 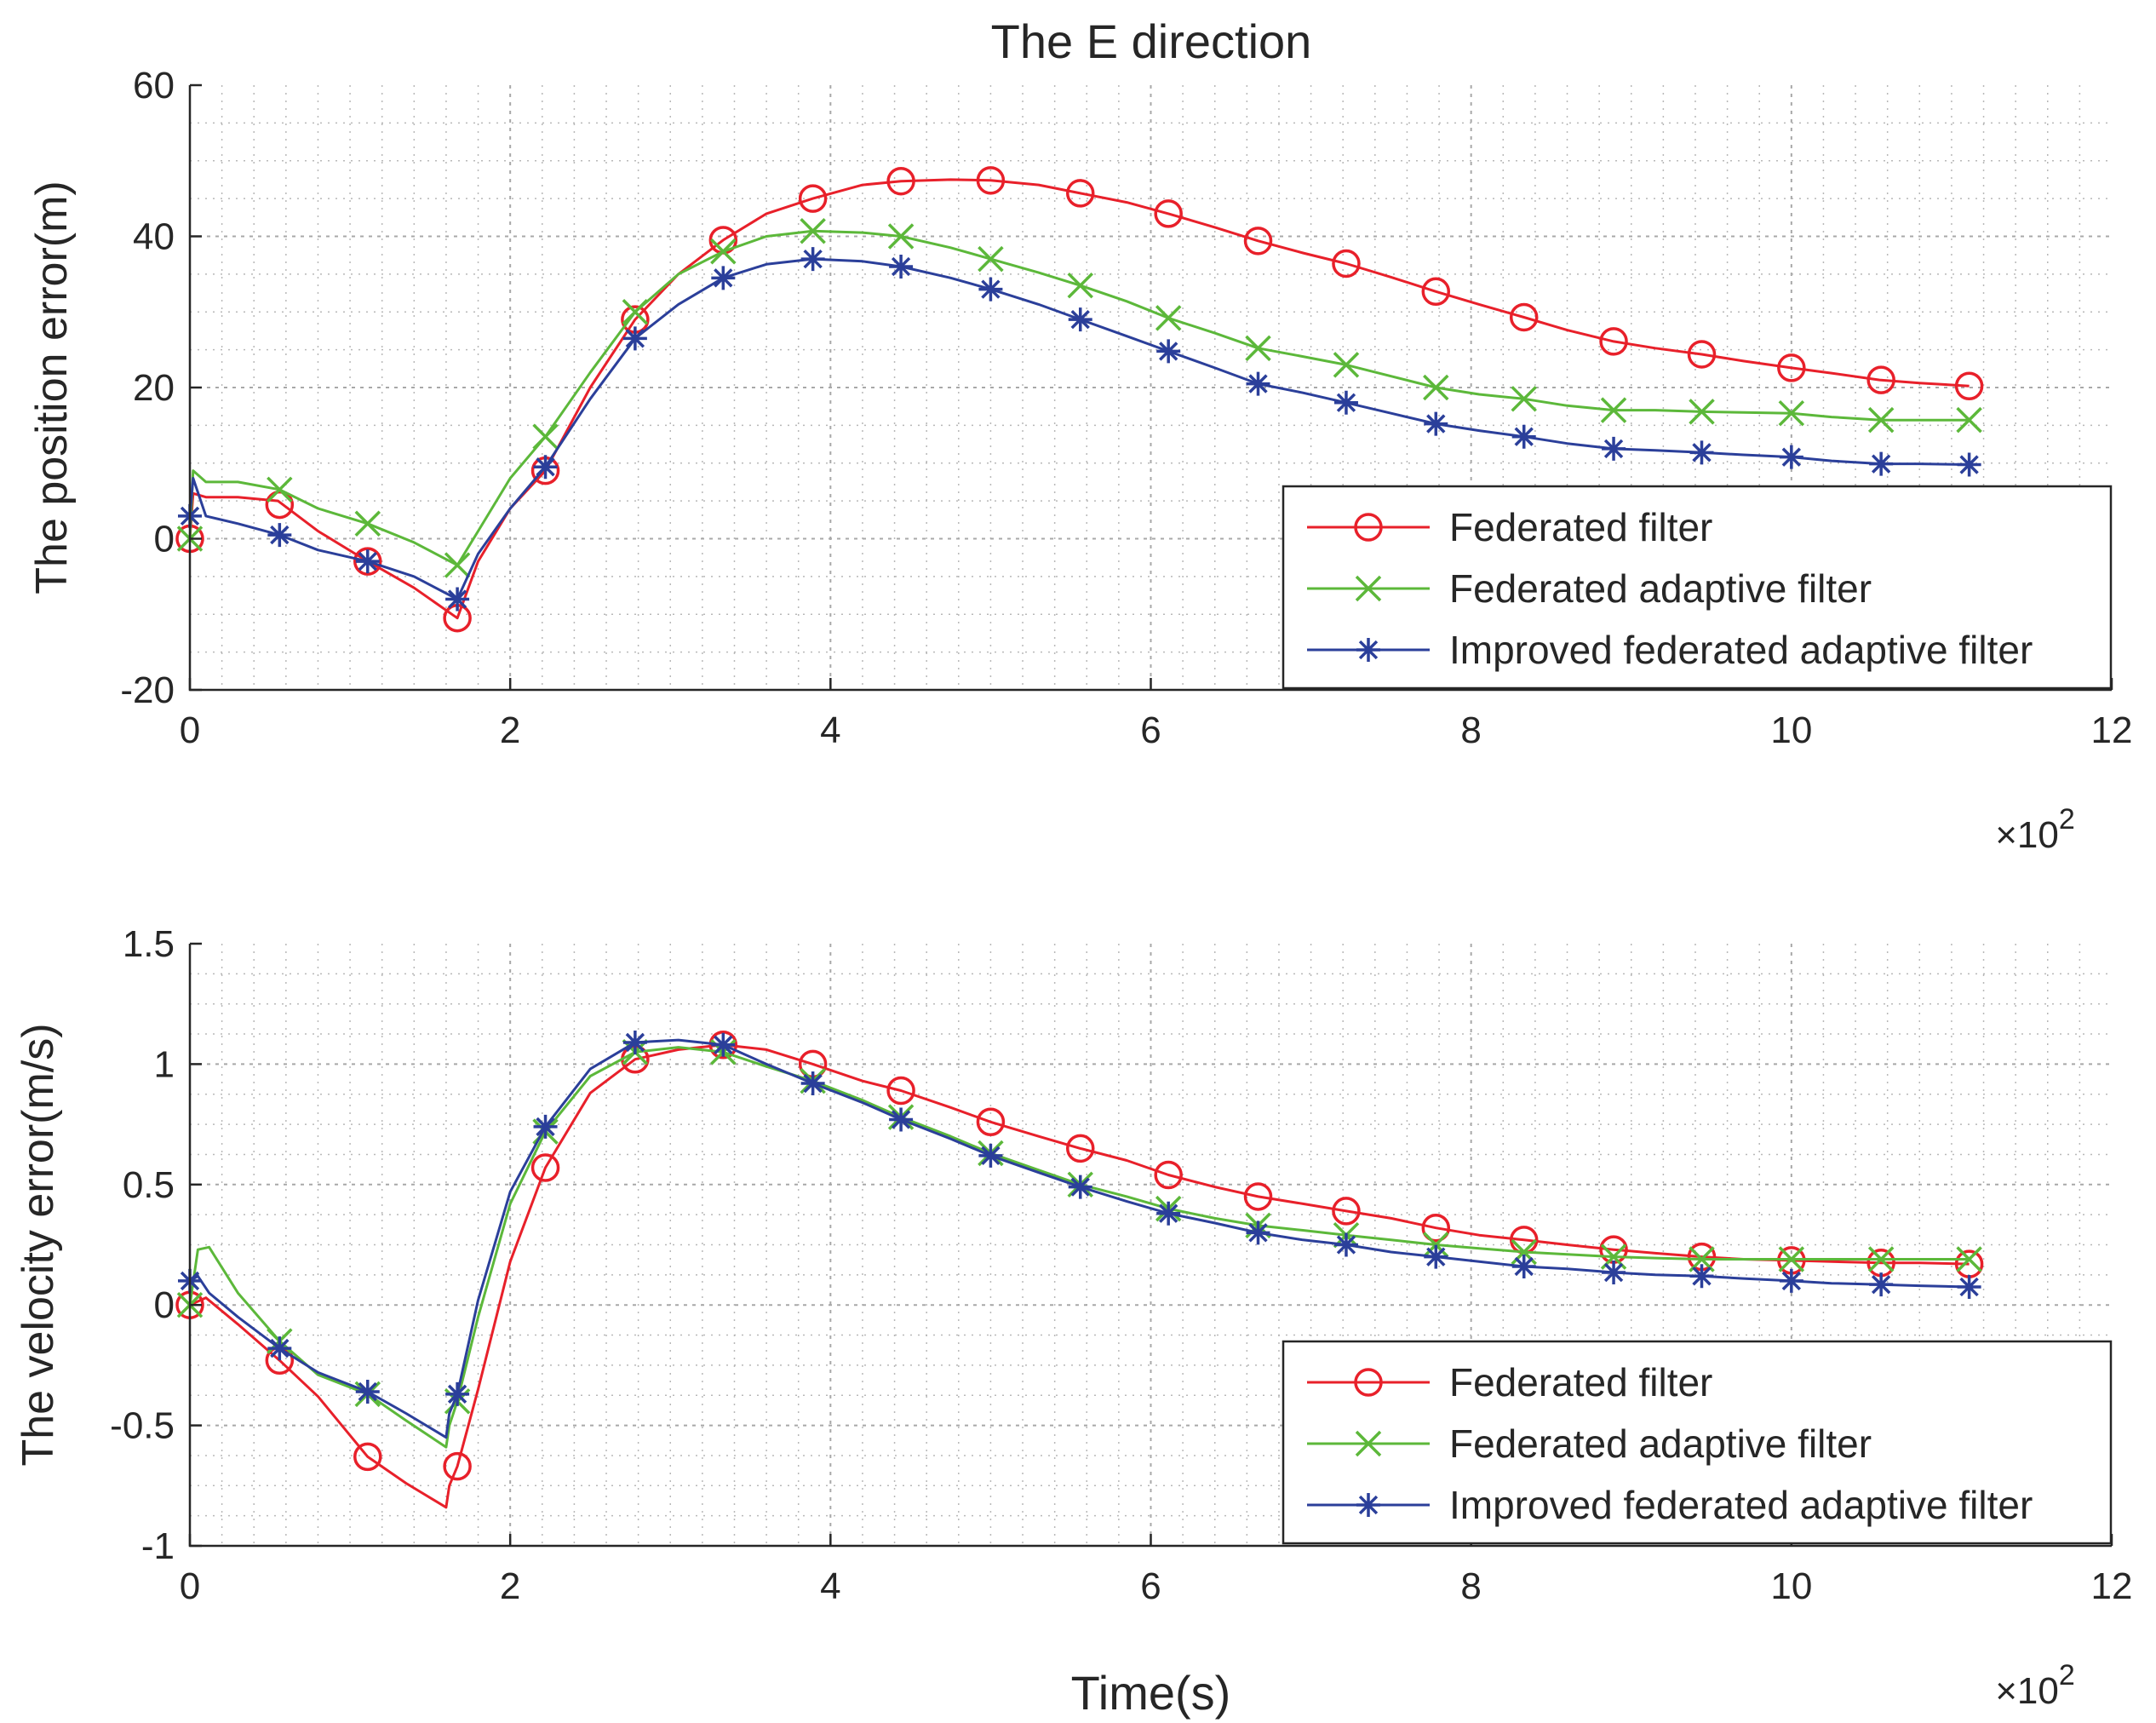 What do you see at coordinates (154, 388) in the screenshot?
I see `y-tick-label: 20` at bounding box center [154, 388].